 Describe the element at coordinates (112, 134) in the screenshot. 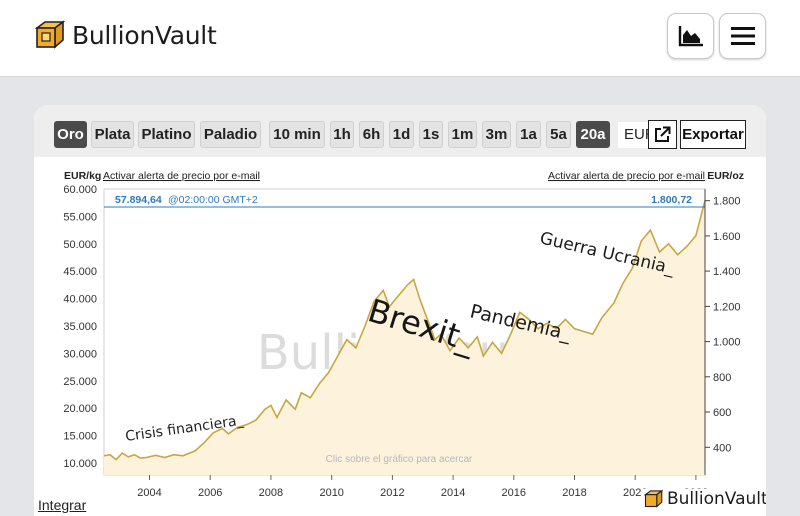

I see `metal-tab-silver: Plata` at that location.